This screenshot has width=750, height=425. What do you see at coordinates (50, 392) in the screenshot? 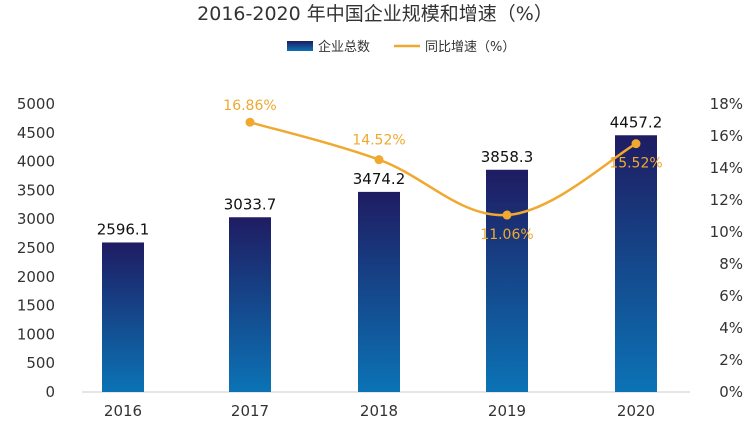
I see `left-tick-label: 0` at bounding box center [50, 392].